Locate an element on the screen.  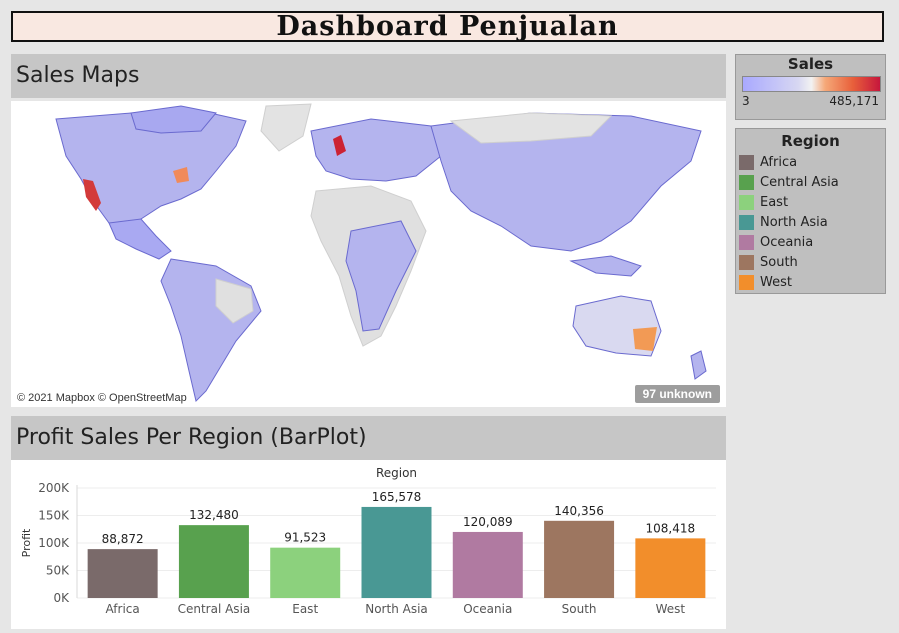
region-legend-label: North Asia is located at coordinates (794, 222).